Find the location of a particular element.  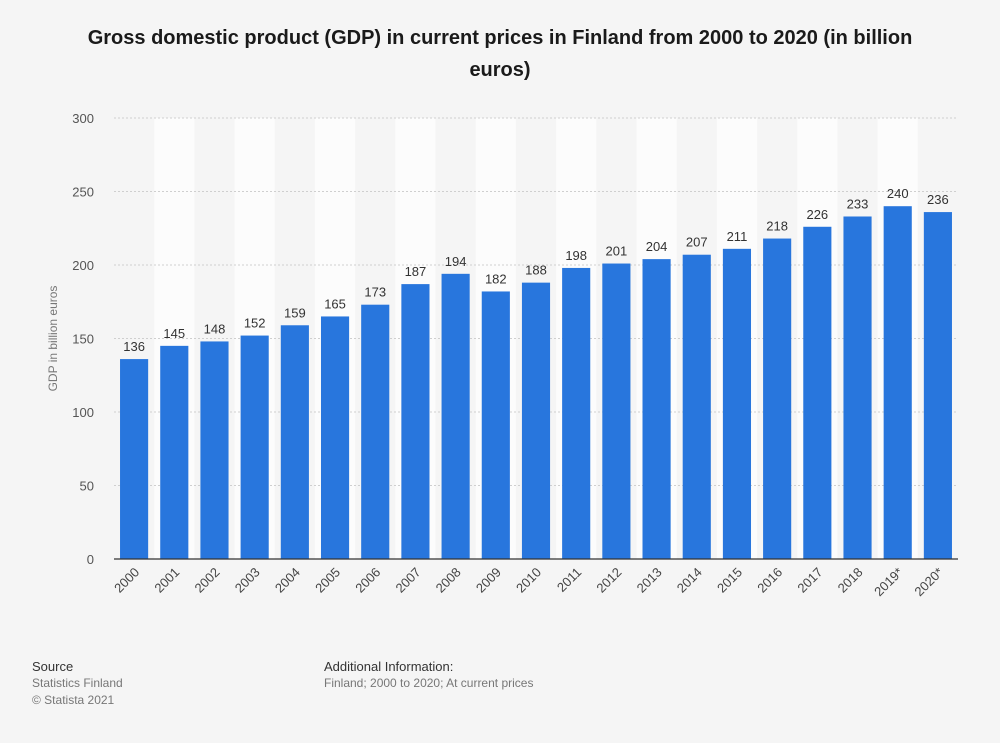

data-label: 182 is located at coordinates (496, 278).